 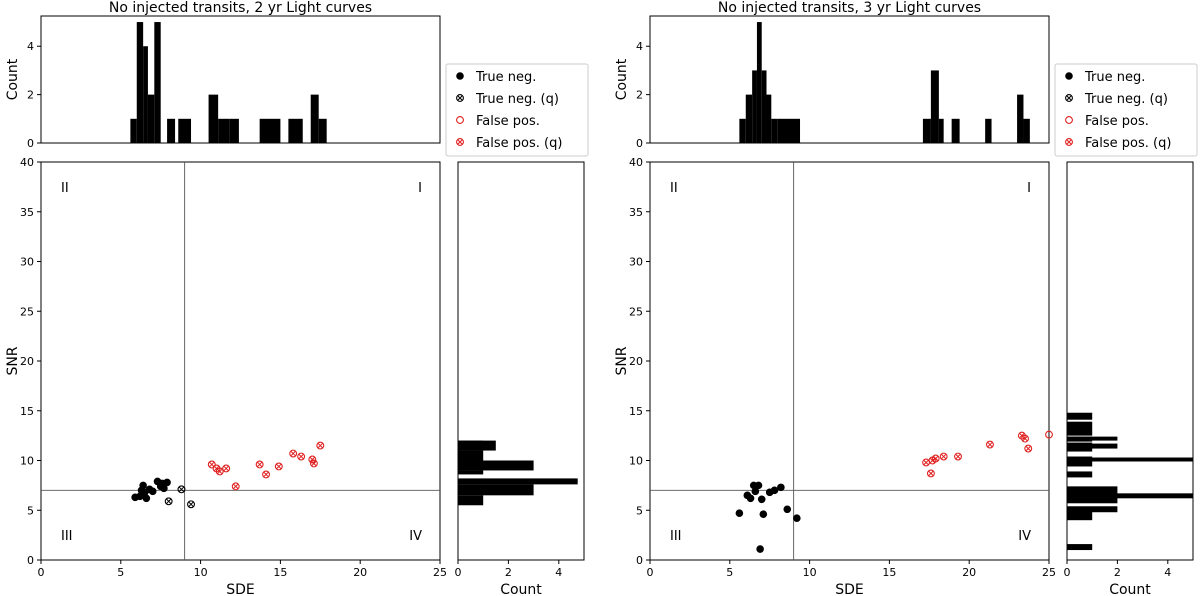 I want to click on chart-0-point-true-neg-q-x2, so click(x=181, y=489).